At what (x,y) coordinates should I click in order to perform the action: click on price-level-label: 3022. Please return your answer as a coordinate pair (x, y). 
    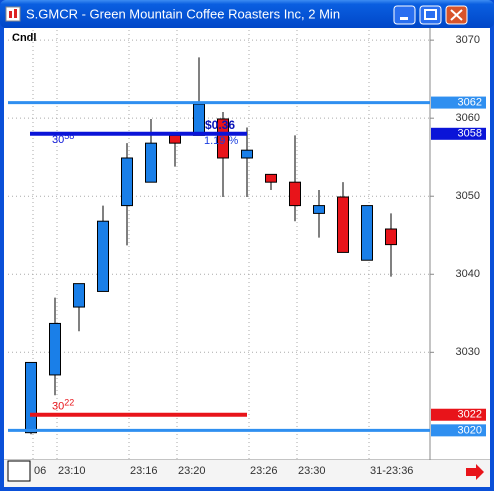
    Looking at the image, I should click on (63, 405).